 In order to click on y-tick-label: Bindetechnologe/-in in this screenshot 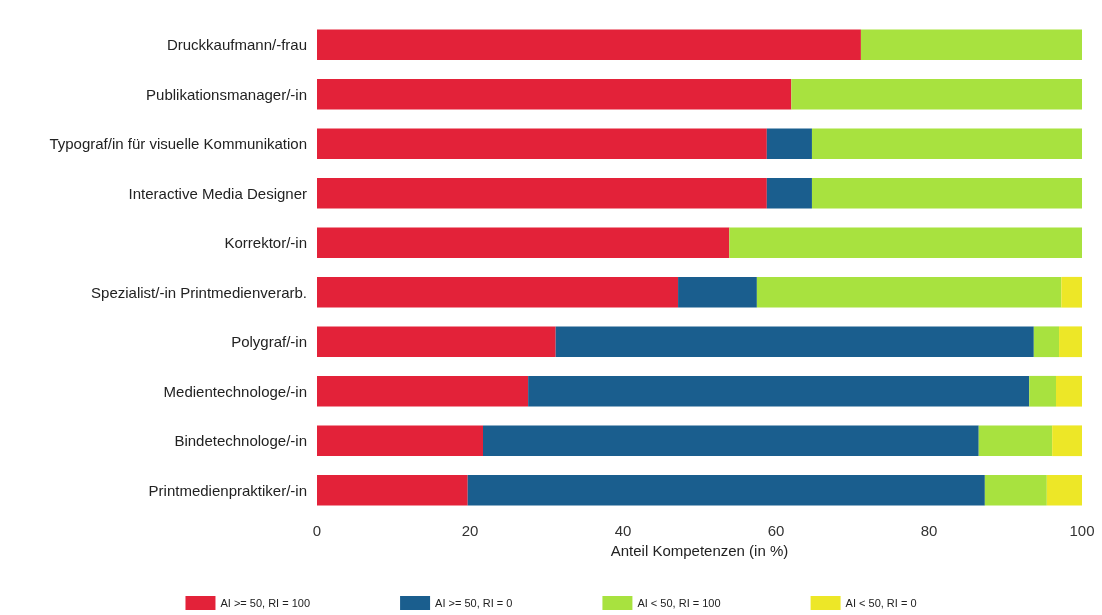, I will do `click(240, 441)`.